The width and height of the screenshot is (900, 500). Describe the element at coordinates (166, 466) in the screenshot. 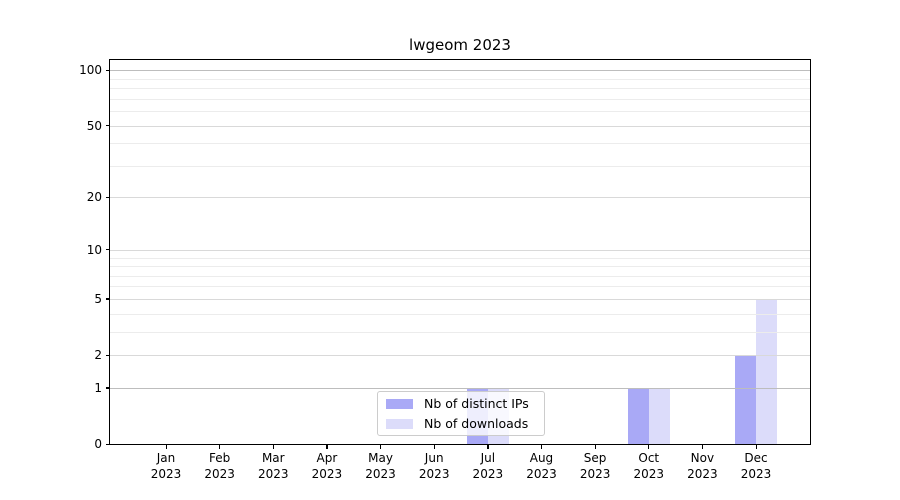

I see `x-axis-tick-label: Jan 2023` at that location.